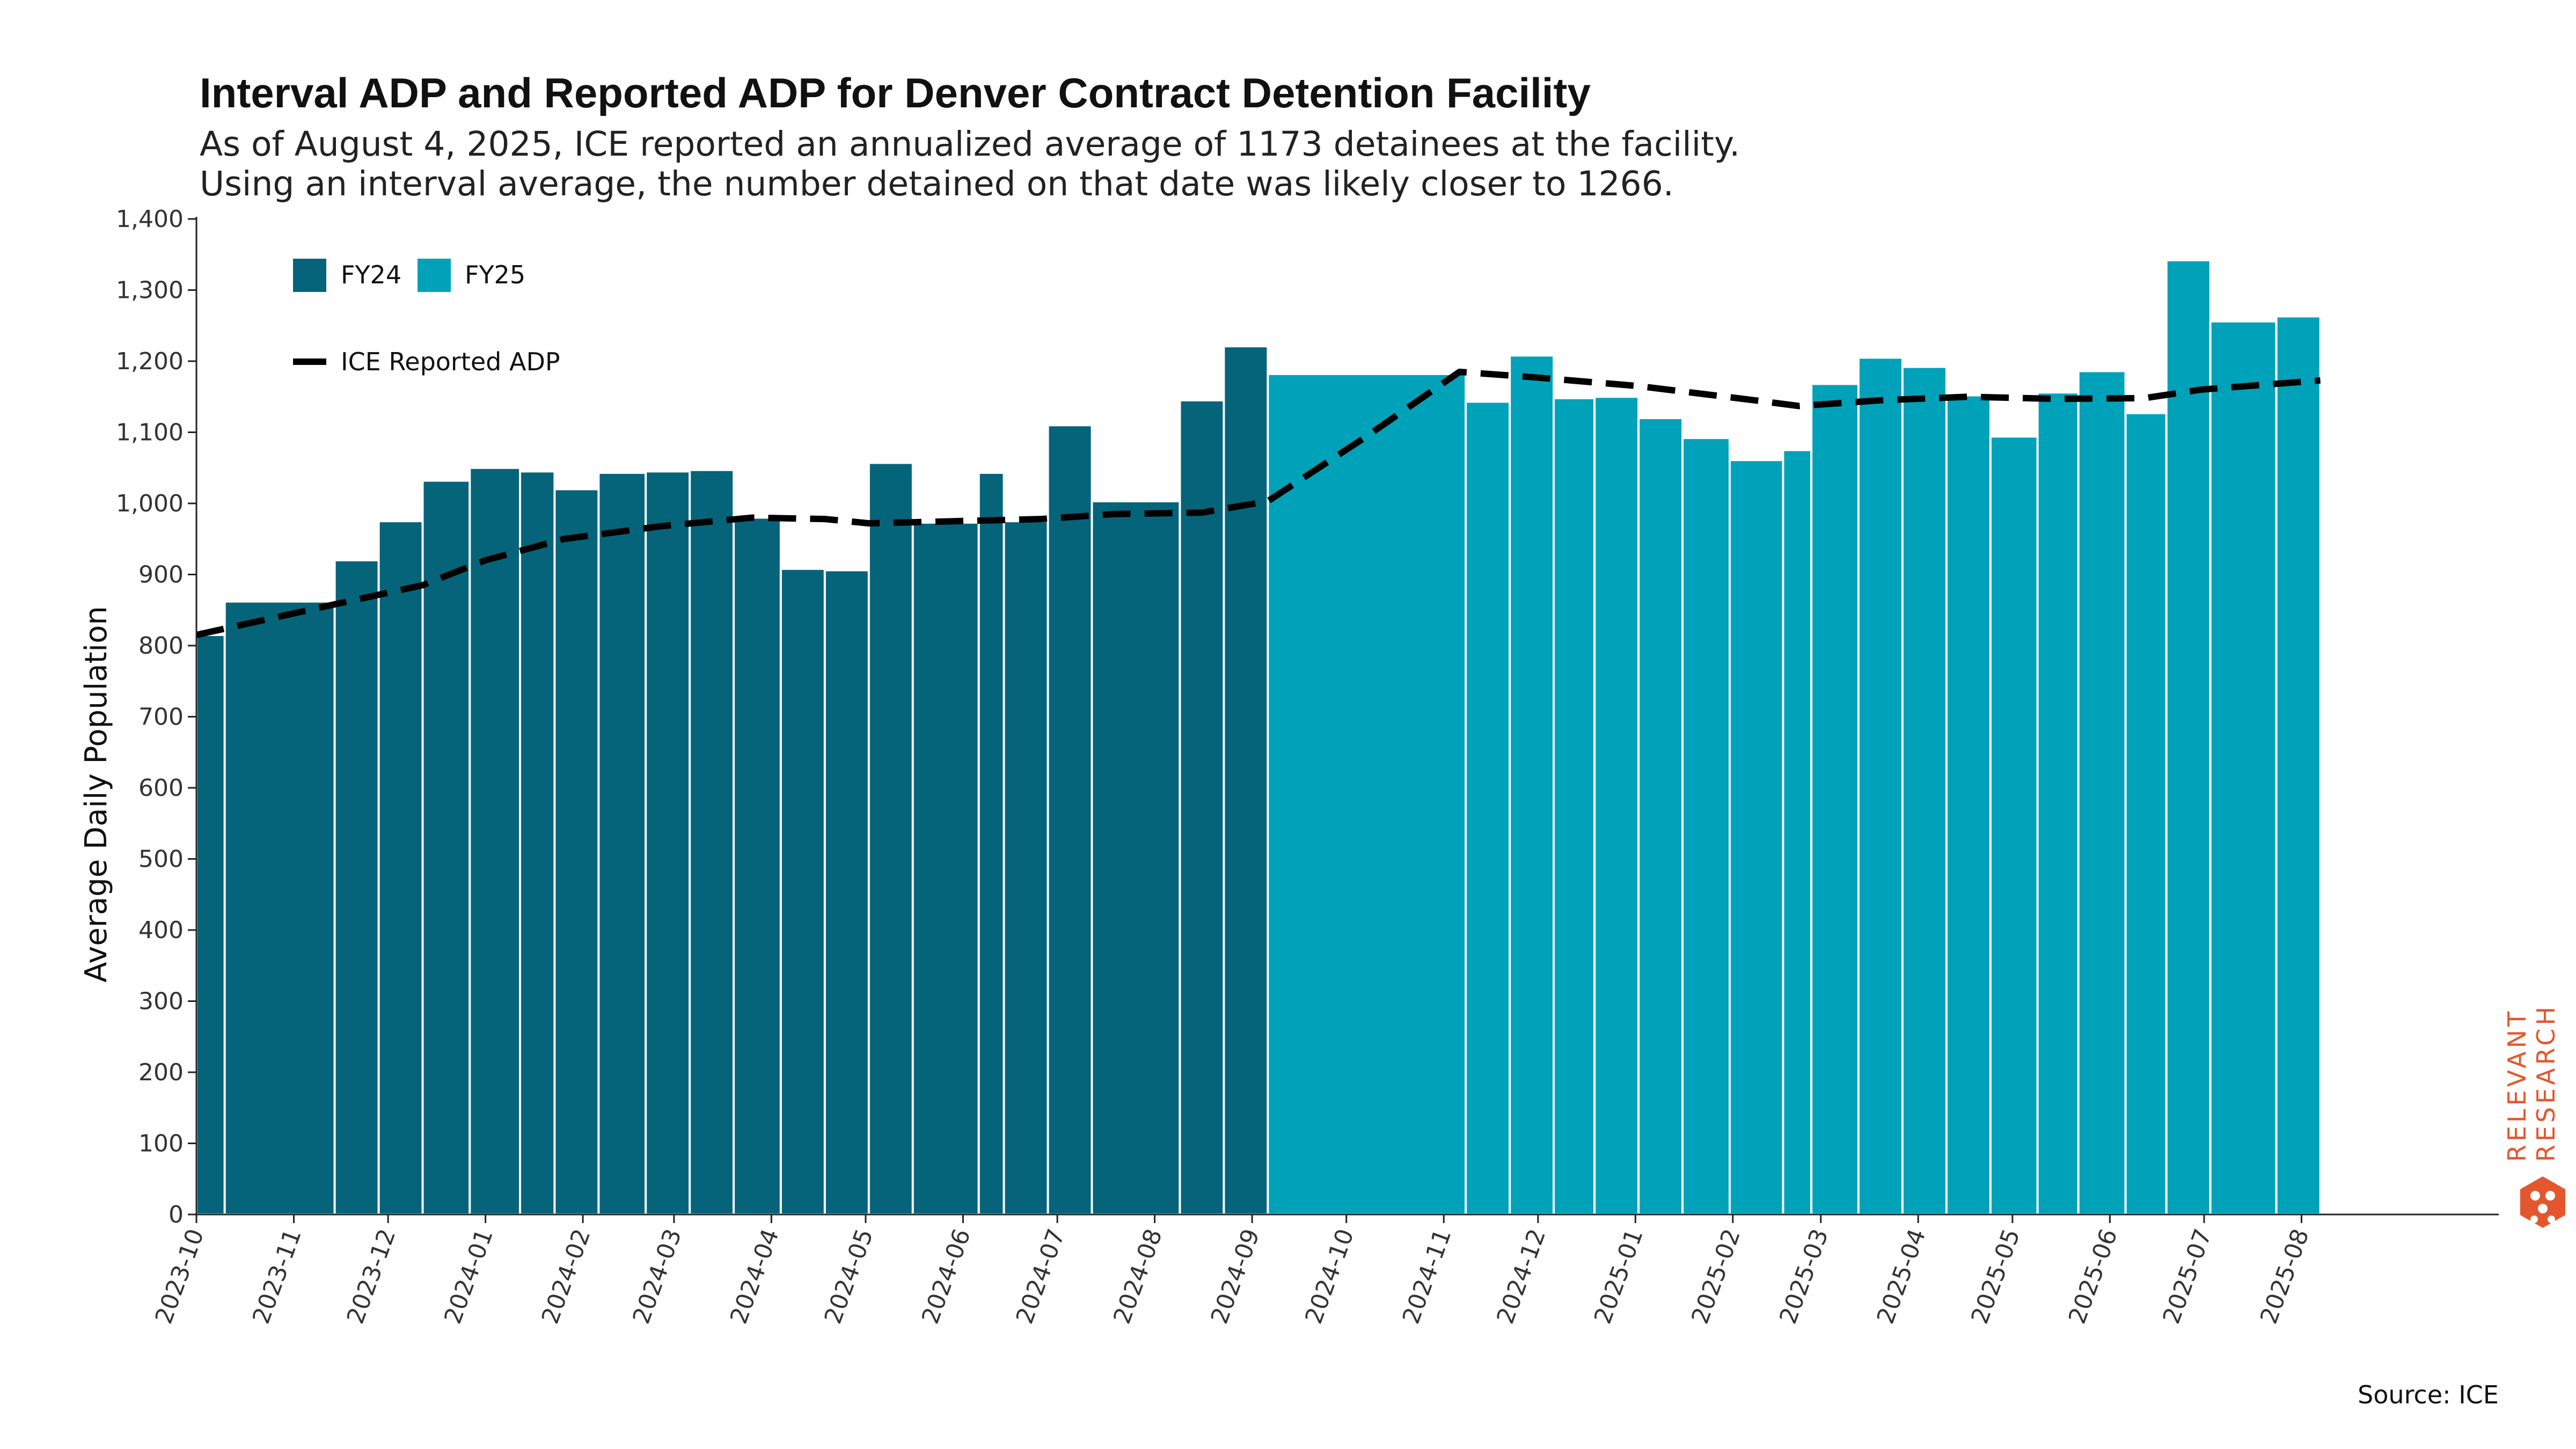 The height and width of the screenshot is (1449, 2576). I want to click on x-tick-label: 2024-01, so click(469, 1276).